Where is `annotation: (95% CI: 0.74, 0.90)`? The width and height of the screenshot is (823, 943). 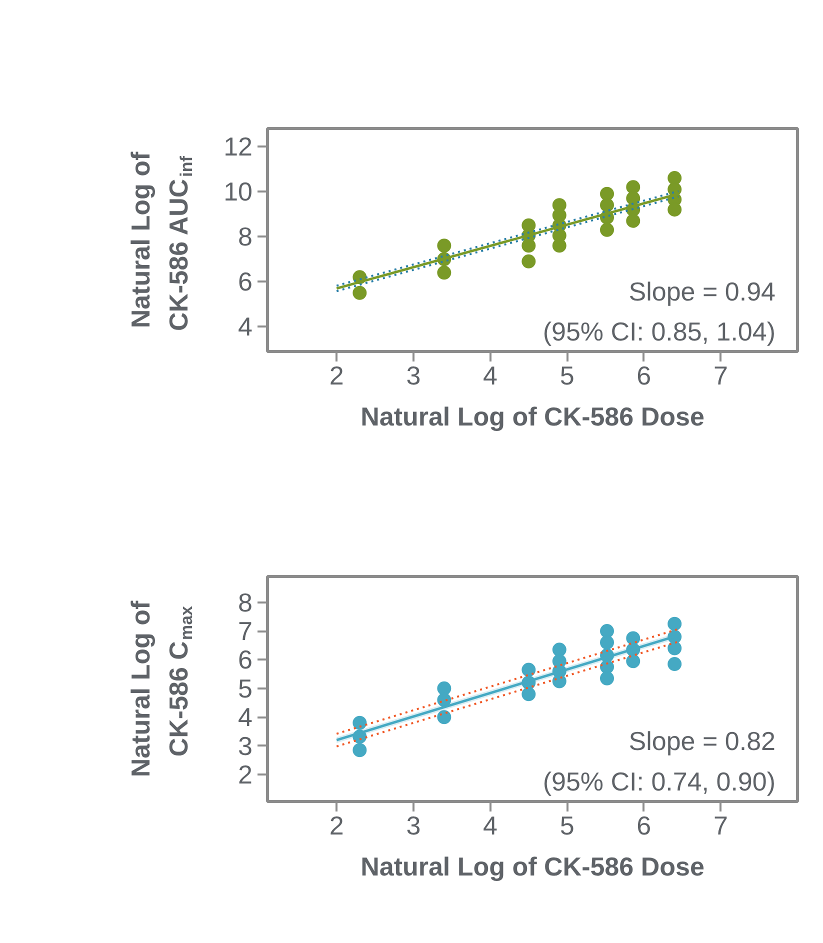 annotation: (95% CI: 0.74, 0.90) is located at coordinates (659, 781).